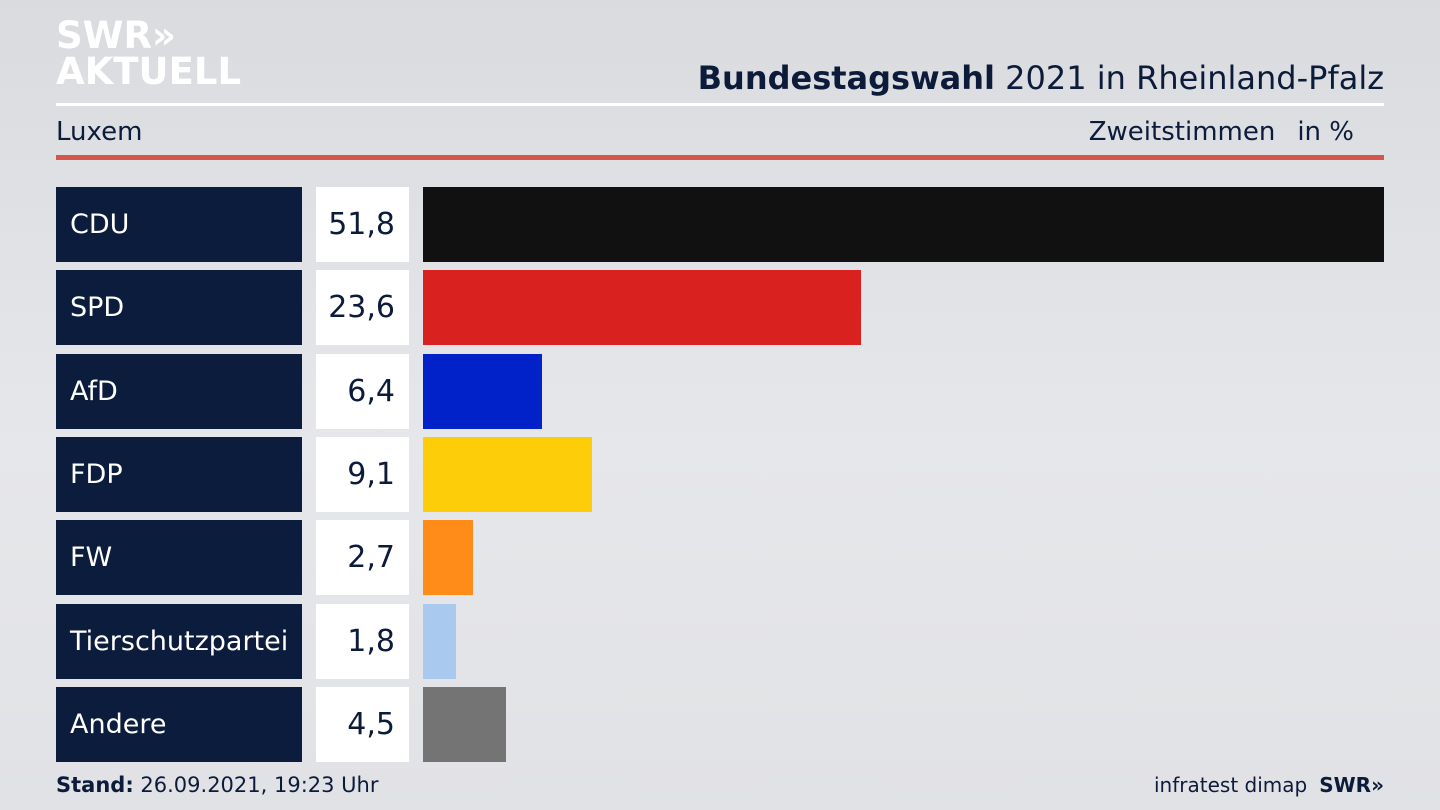  What do you see at coordinates (720, 391) in the screenshot?
I see `bar-row: AfD 6,4` at bounding box center [720, 391].